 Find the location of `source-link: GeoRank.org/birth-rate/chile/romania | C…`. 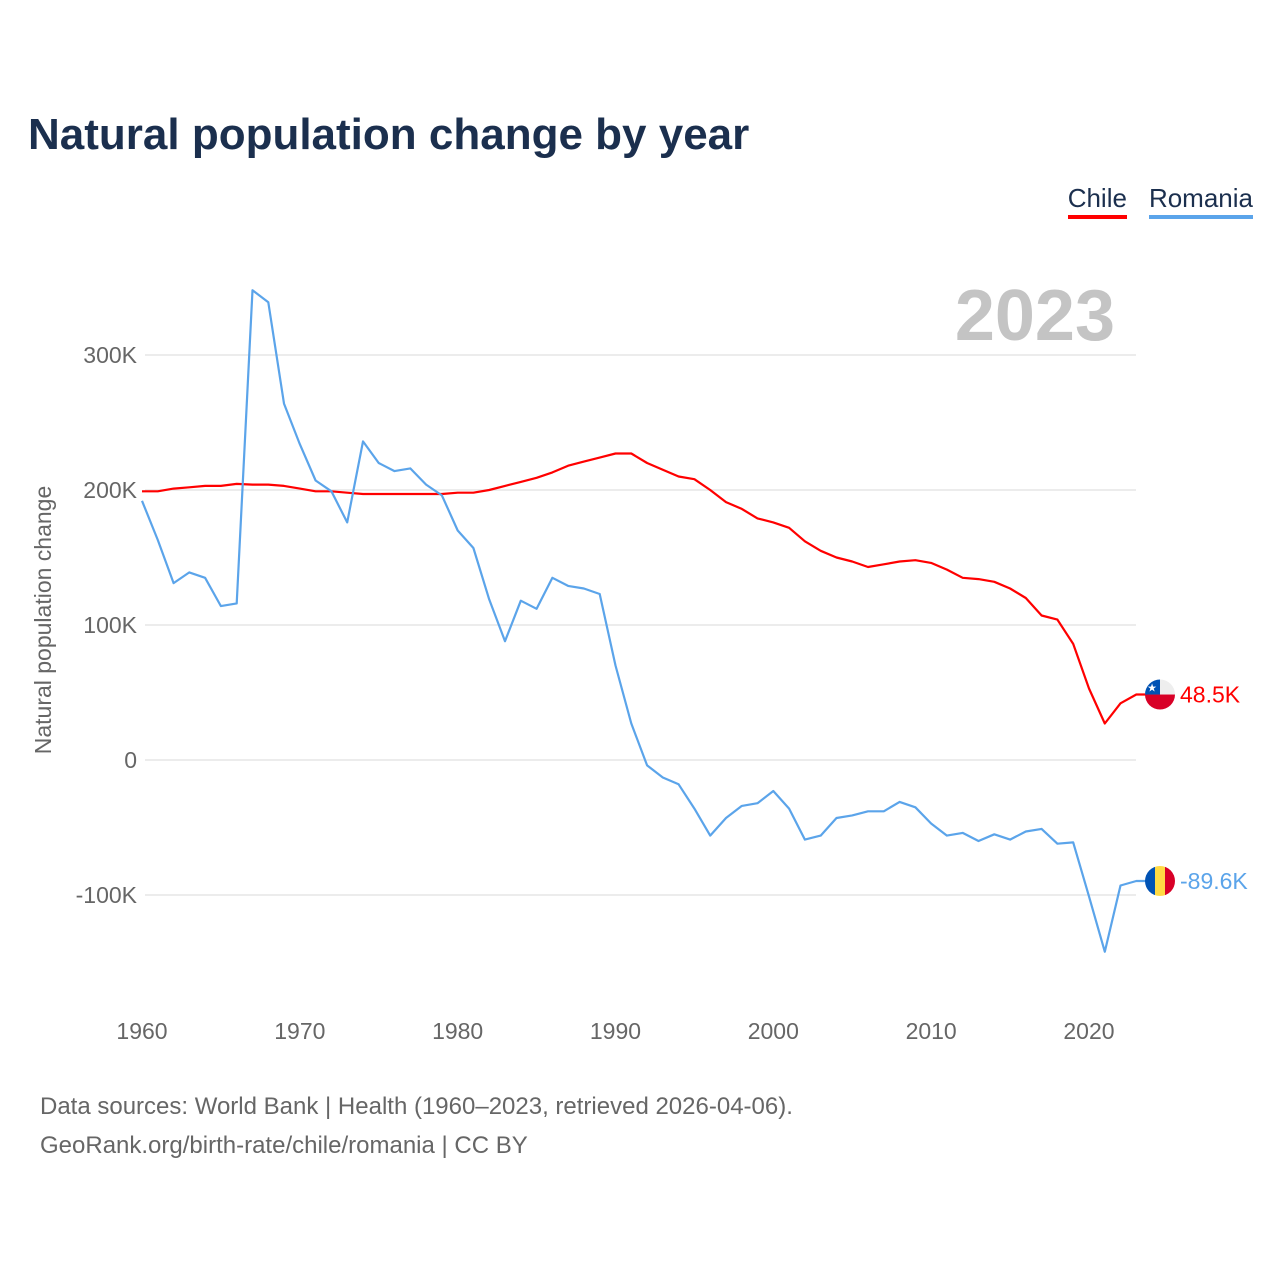

source-link: GeoRank.org/birth-rate/chile/romania | C… is located at coordinates (284, 1145).